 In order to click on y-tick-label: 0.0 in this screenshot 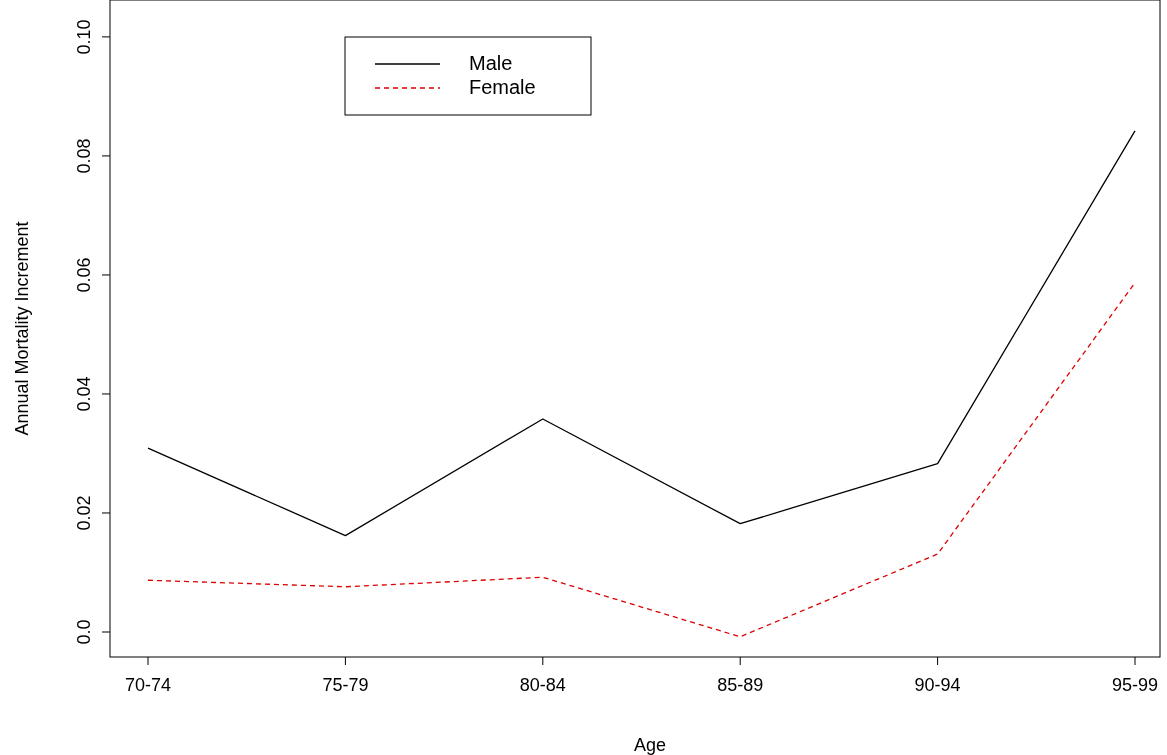, I will do `click(84, 632)`.